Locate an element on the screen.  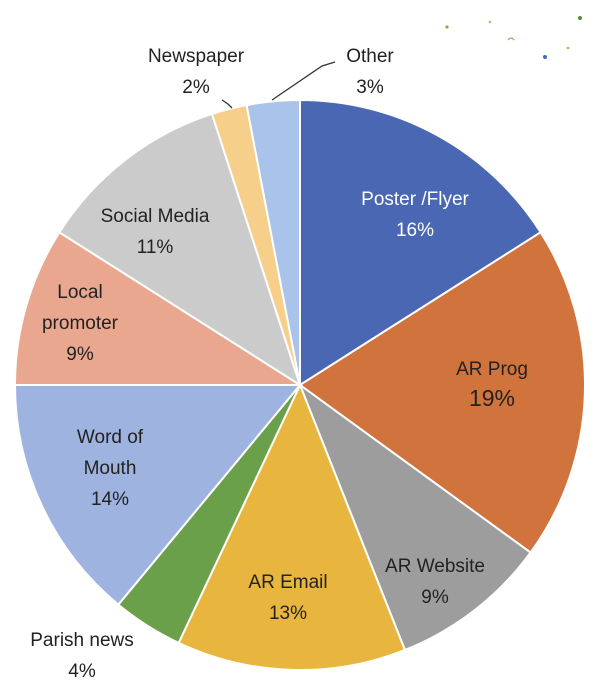
slice-value-label: 16% is located at coordinates (415, 230).